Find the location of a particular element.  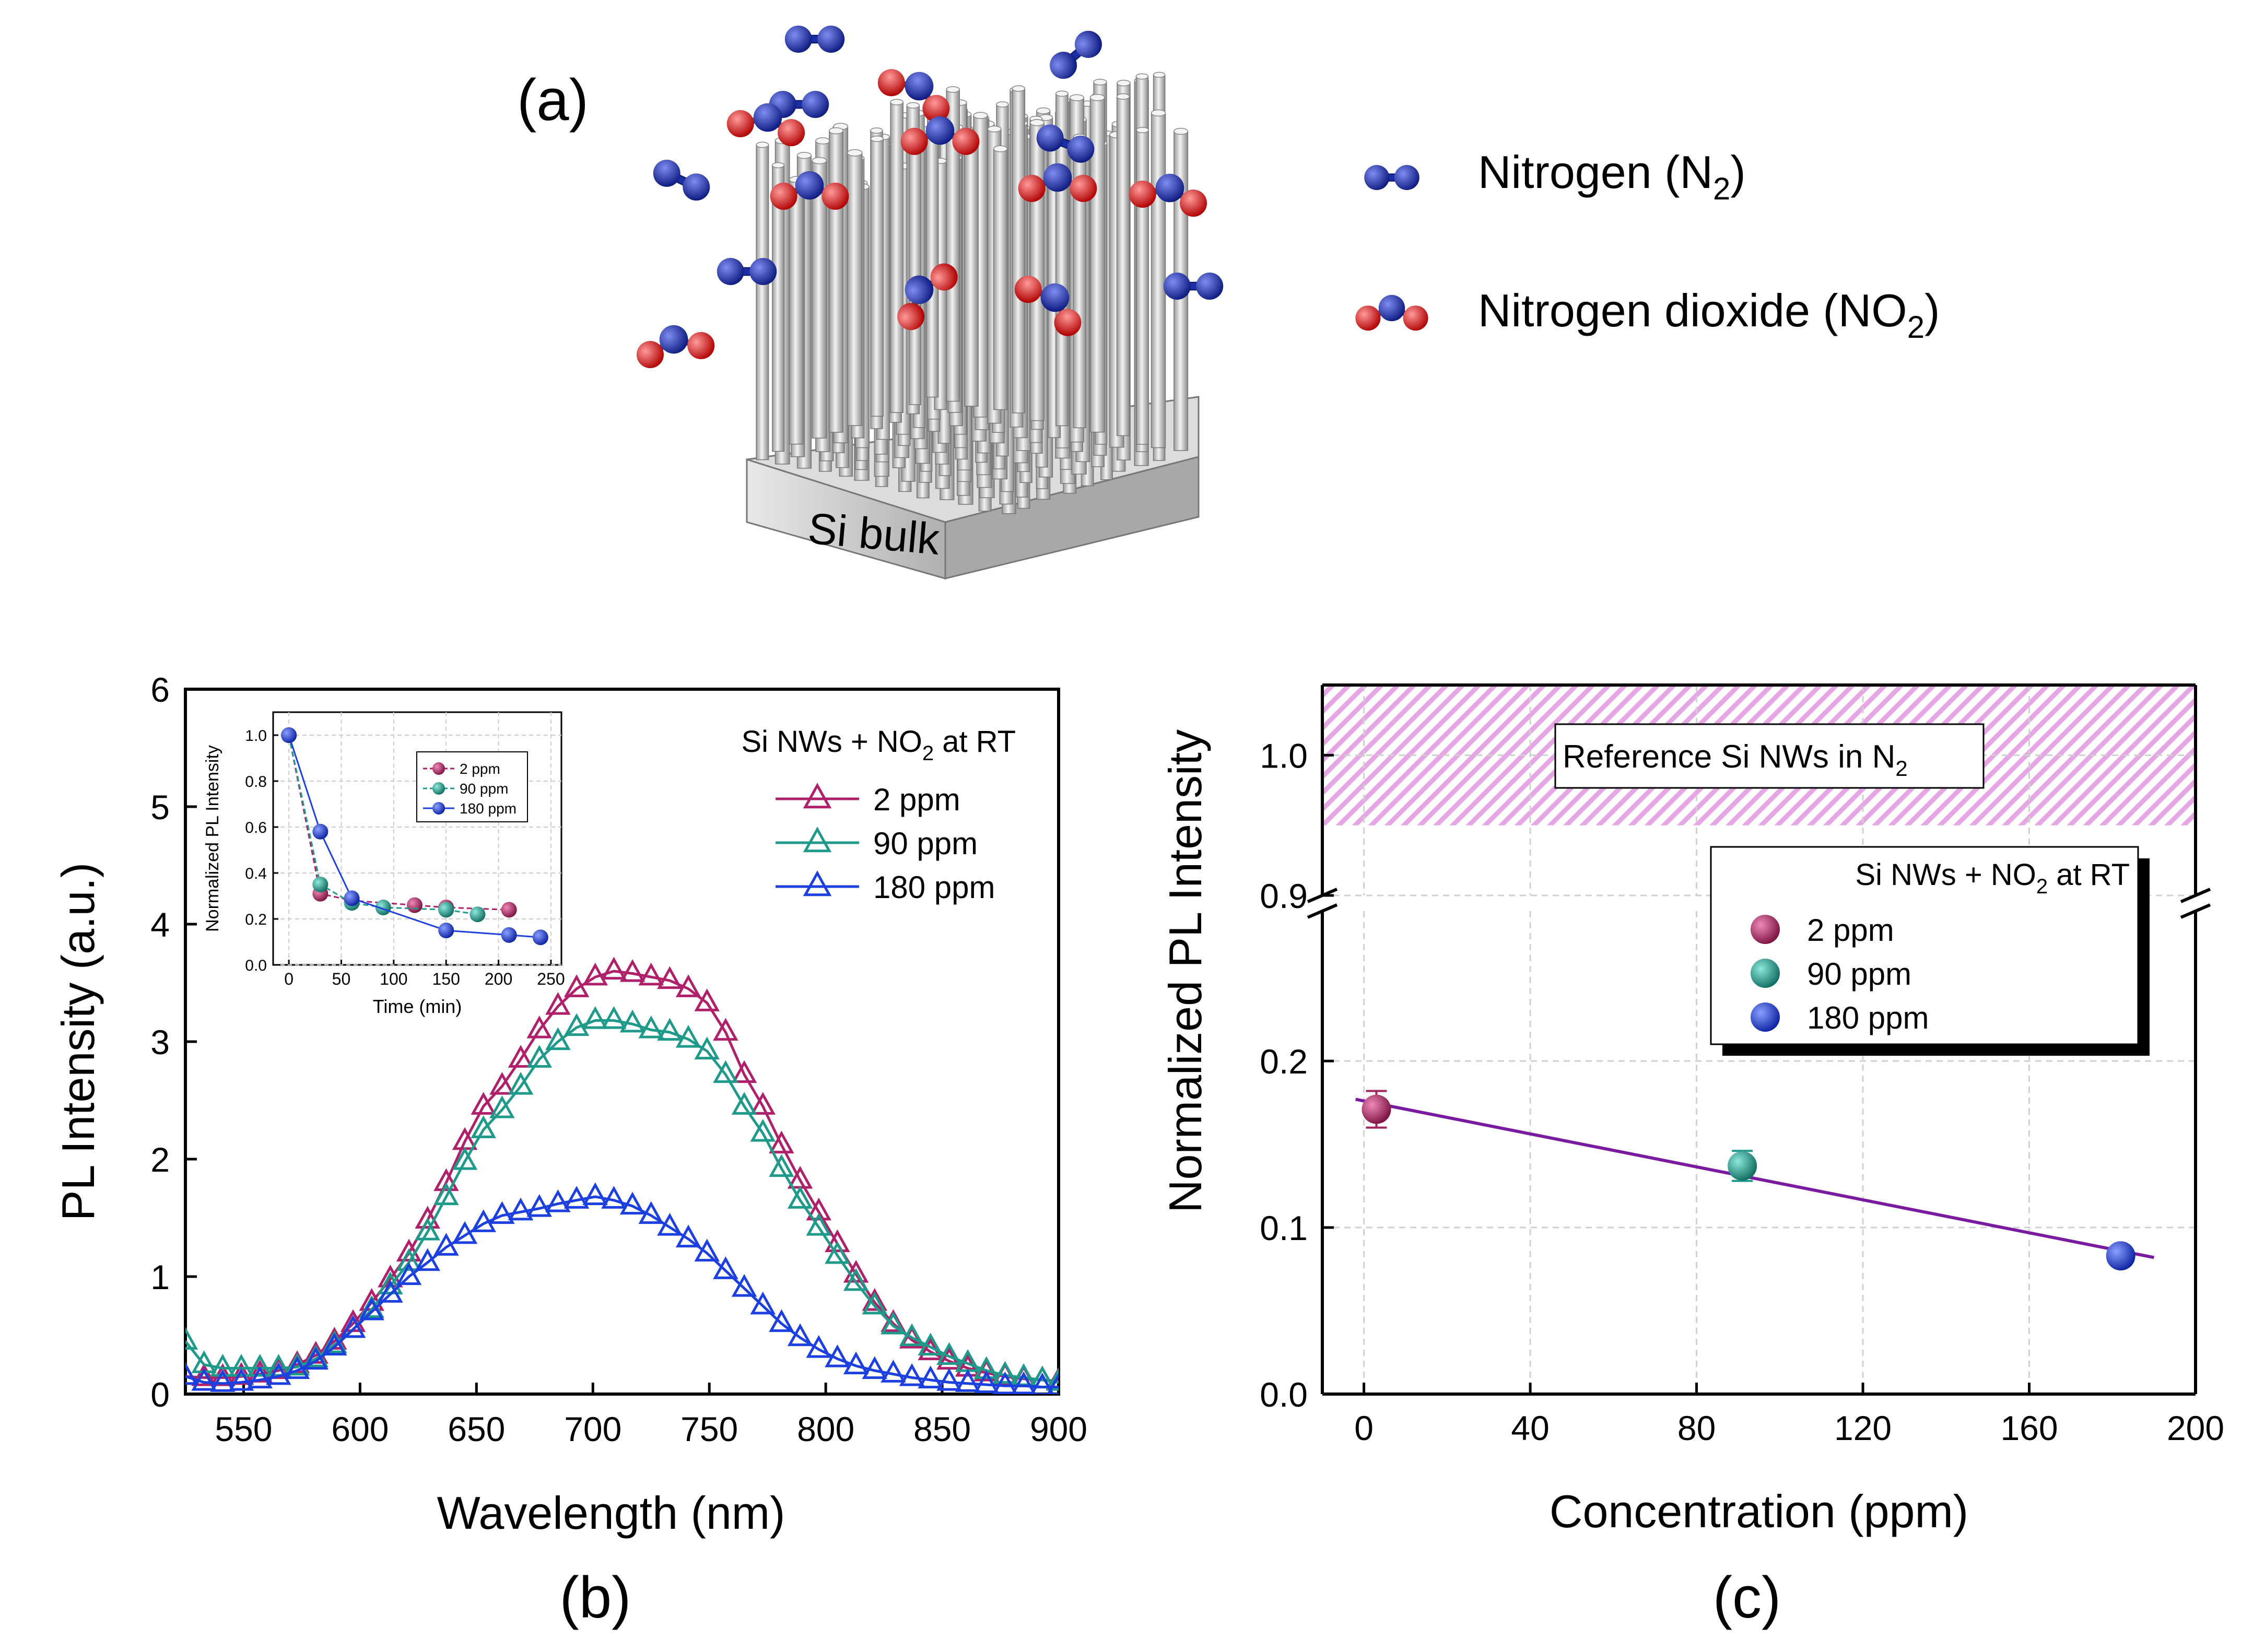

inset-data-point-2-ppm is located at coordinates (509, 910).